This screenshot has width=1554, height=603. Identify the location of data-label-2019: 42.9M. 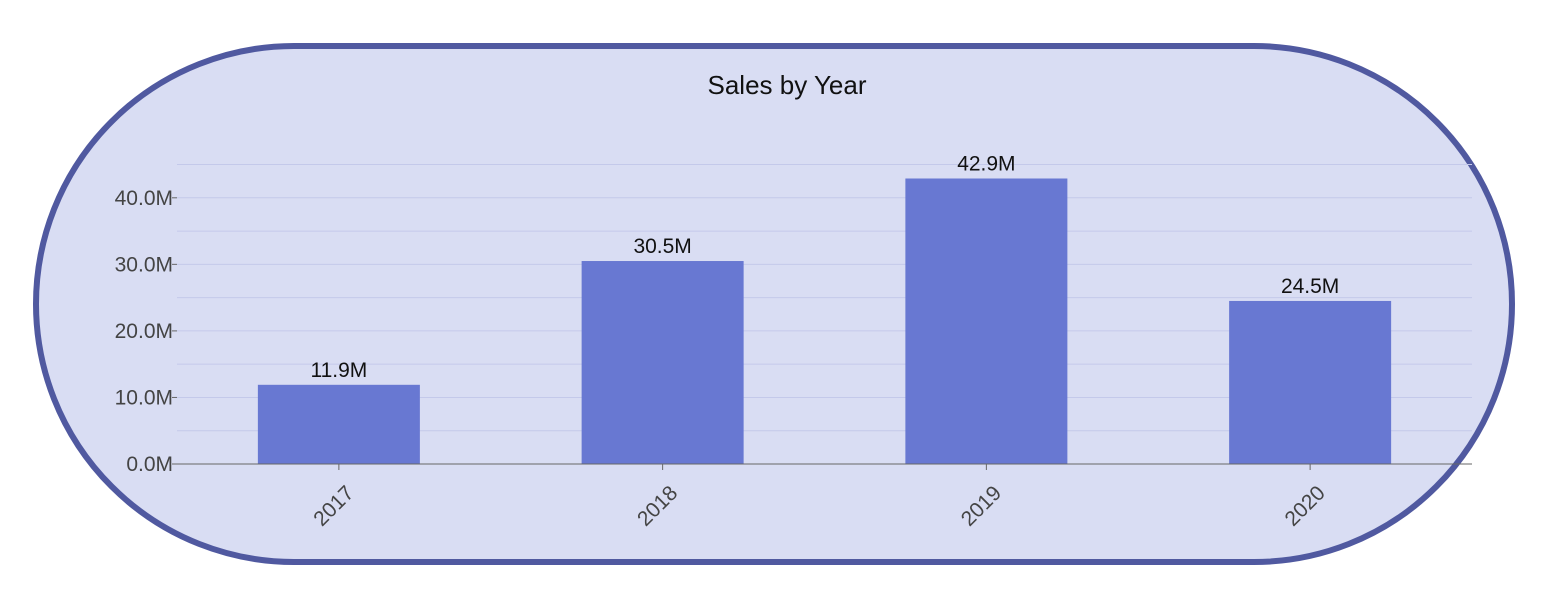
(986, 164).